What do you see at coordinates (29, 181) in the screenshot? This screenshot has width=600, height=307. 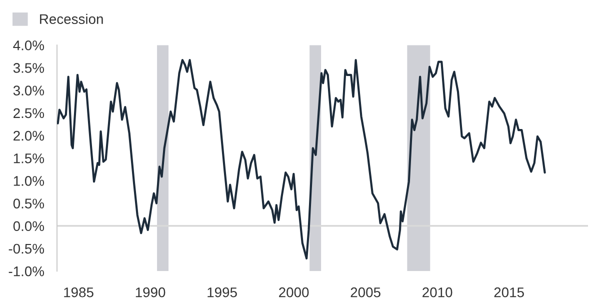 I see `y-tick-label: 1.0%` at bounding box center [29, 181].